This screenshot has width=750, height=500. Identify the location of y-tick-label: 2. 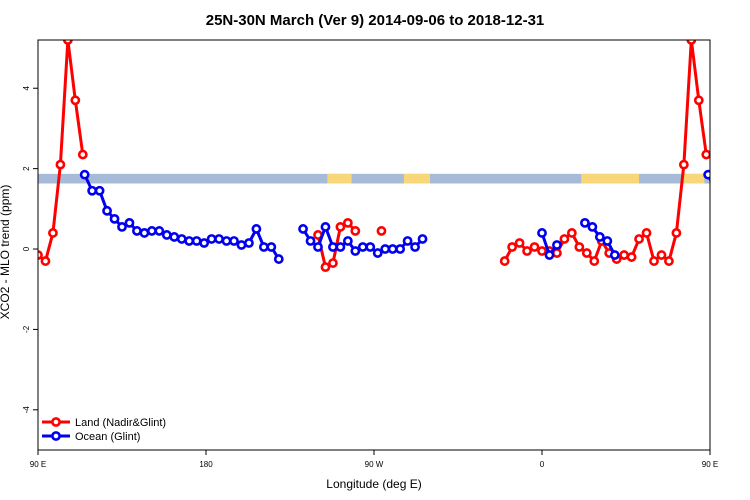
(26, 168).